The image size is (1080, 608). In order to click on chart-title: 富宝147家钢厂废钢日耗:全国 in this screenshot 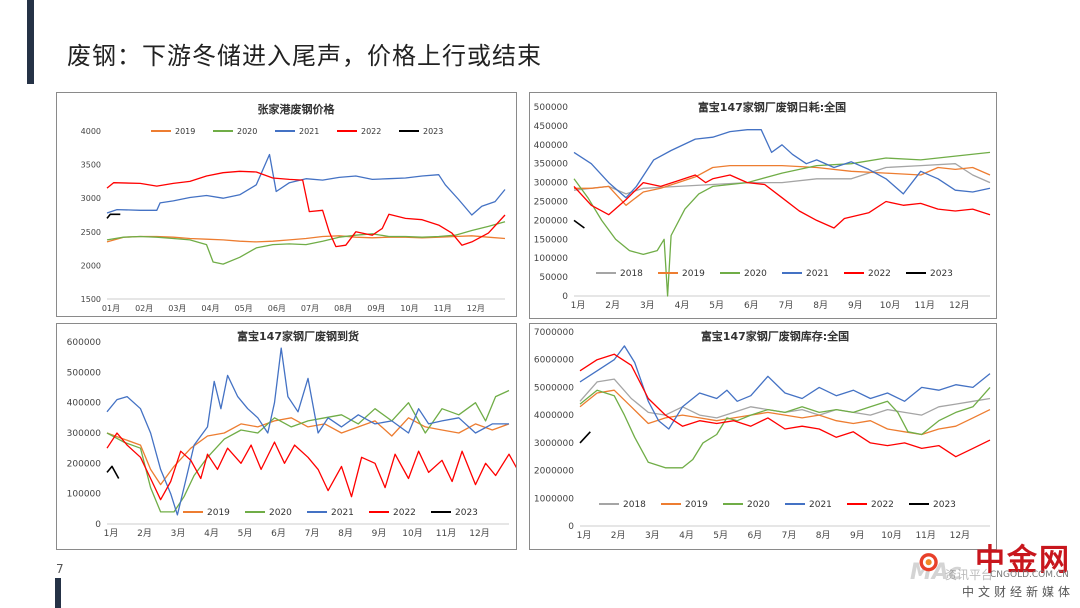, I will do `click(772, 107)`.